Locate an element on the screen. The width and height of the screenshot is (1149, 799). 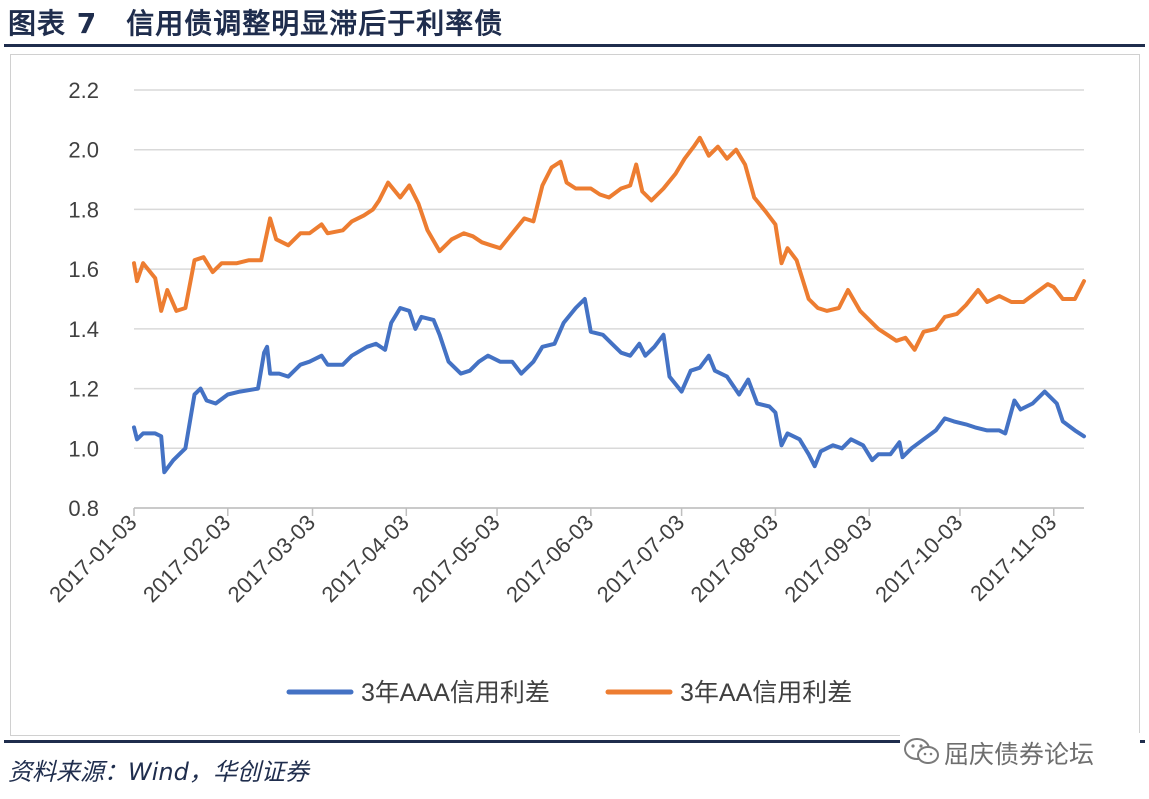
x-tick-label: 2017-02-03 is located at coordinates (186, 558).